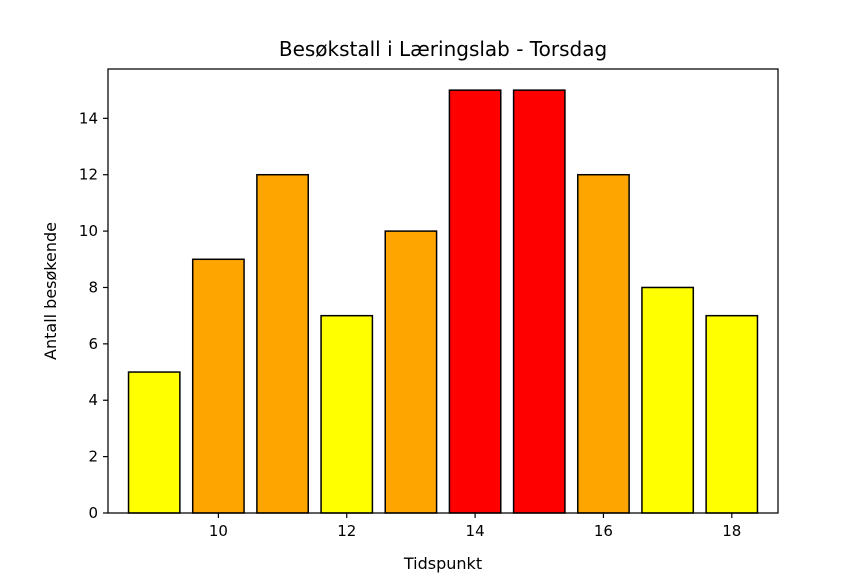 The height and width of the screenshot is (576, 864). Describe the element at coordinates (346, 531) in the screenshot. I see `x-tick-label: 12` at that location.